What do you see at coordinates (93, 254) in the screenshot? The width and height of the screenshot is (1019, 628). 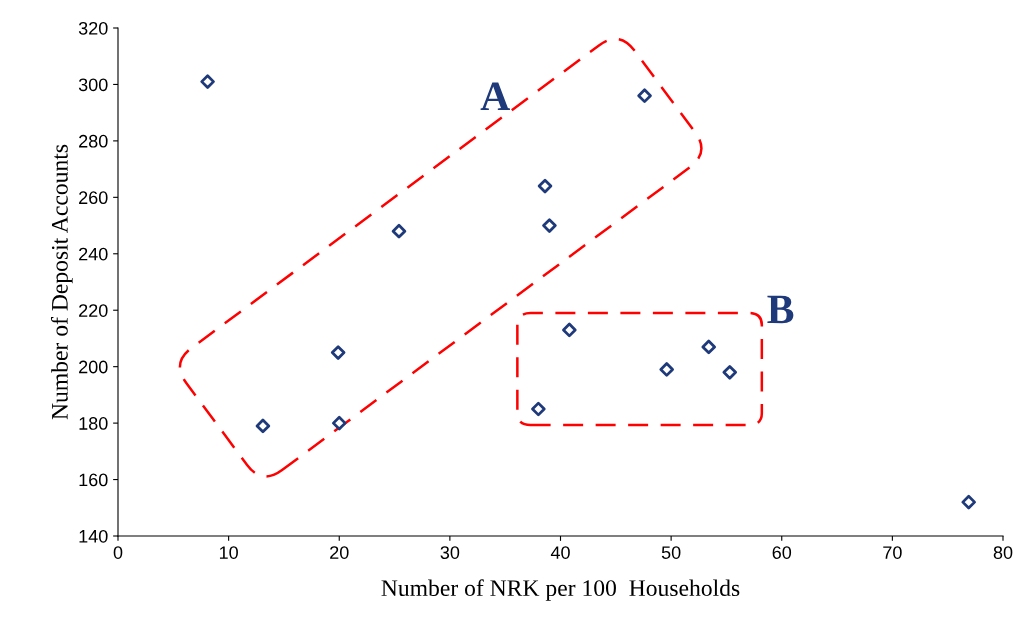 I see `y-tick-label: 240` at bounding box center [93, 254].